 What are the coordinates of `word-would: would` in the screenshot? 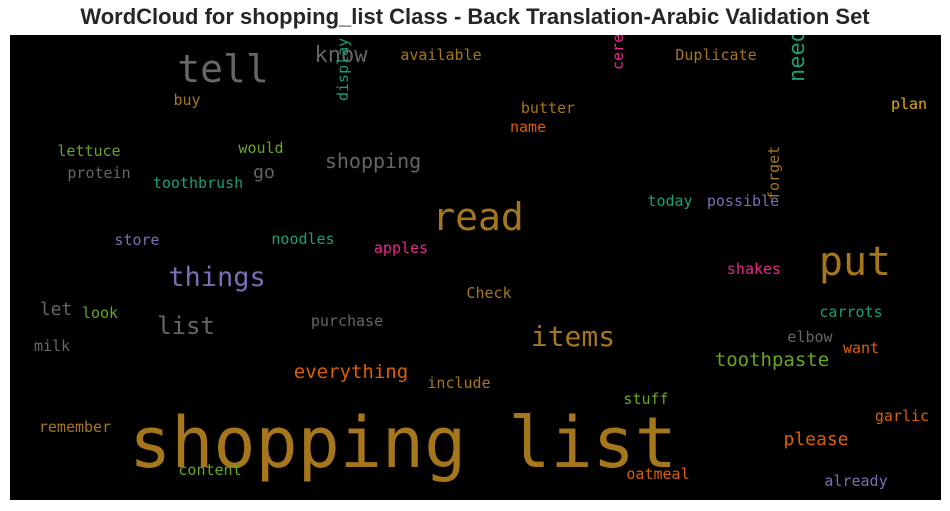 It's located at (260, 148).